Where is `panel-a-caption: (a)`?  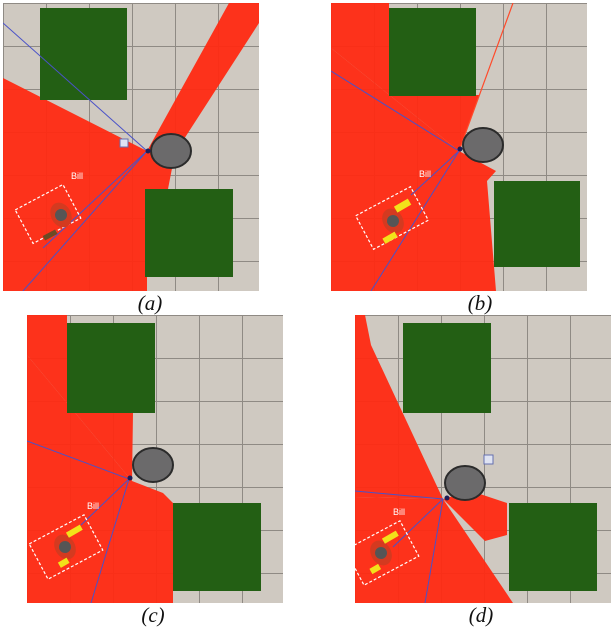 panel-a-caption: (a) is located at coordinates (150, 303).